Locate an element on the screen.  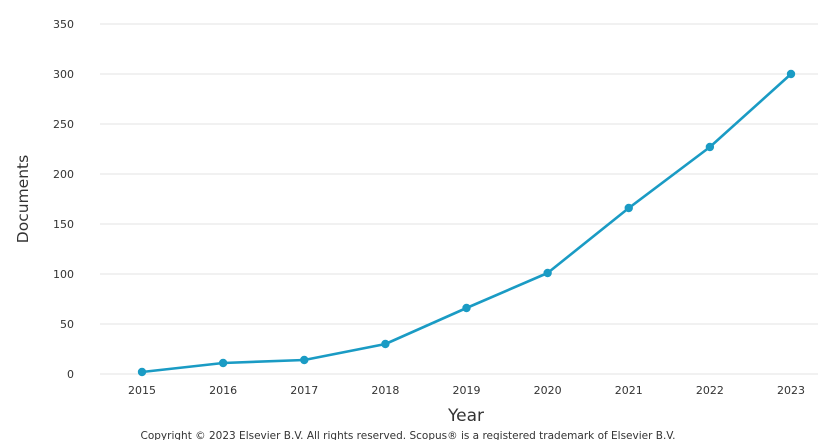
y-axis-title: Documents is located at coordinates (23, 199).